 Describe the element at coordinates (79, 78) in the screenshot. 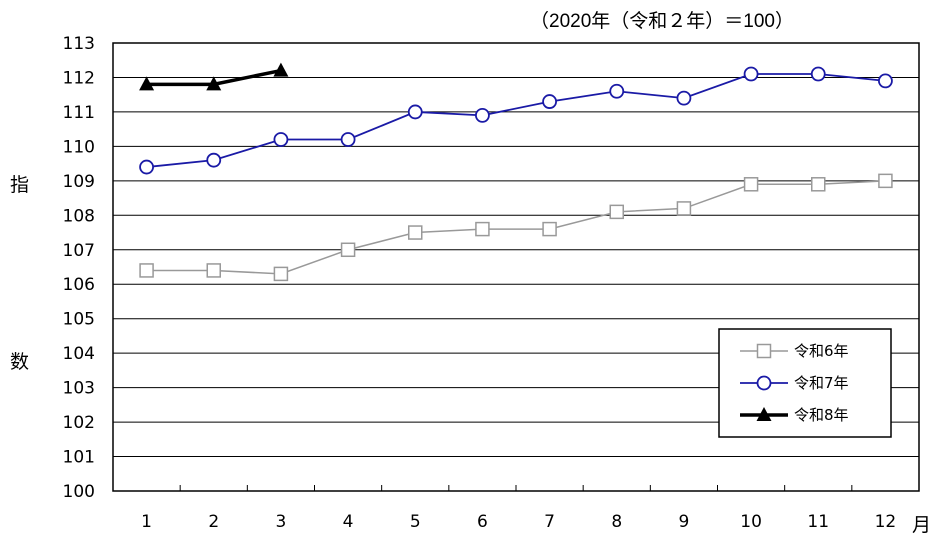

I see `y-tick-label: 112` at that location.